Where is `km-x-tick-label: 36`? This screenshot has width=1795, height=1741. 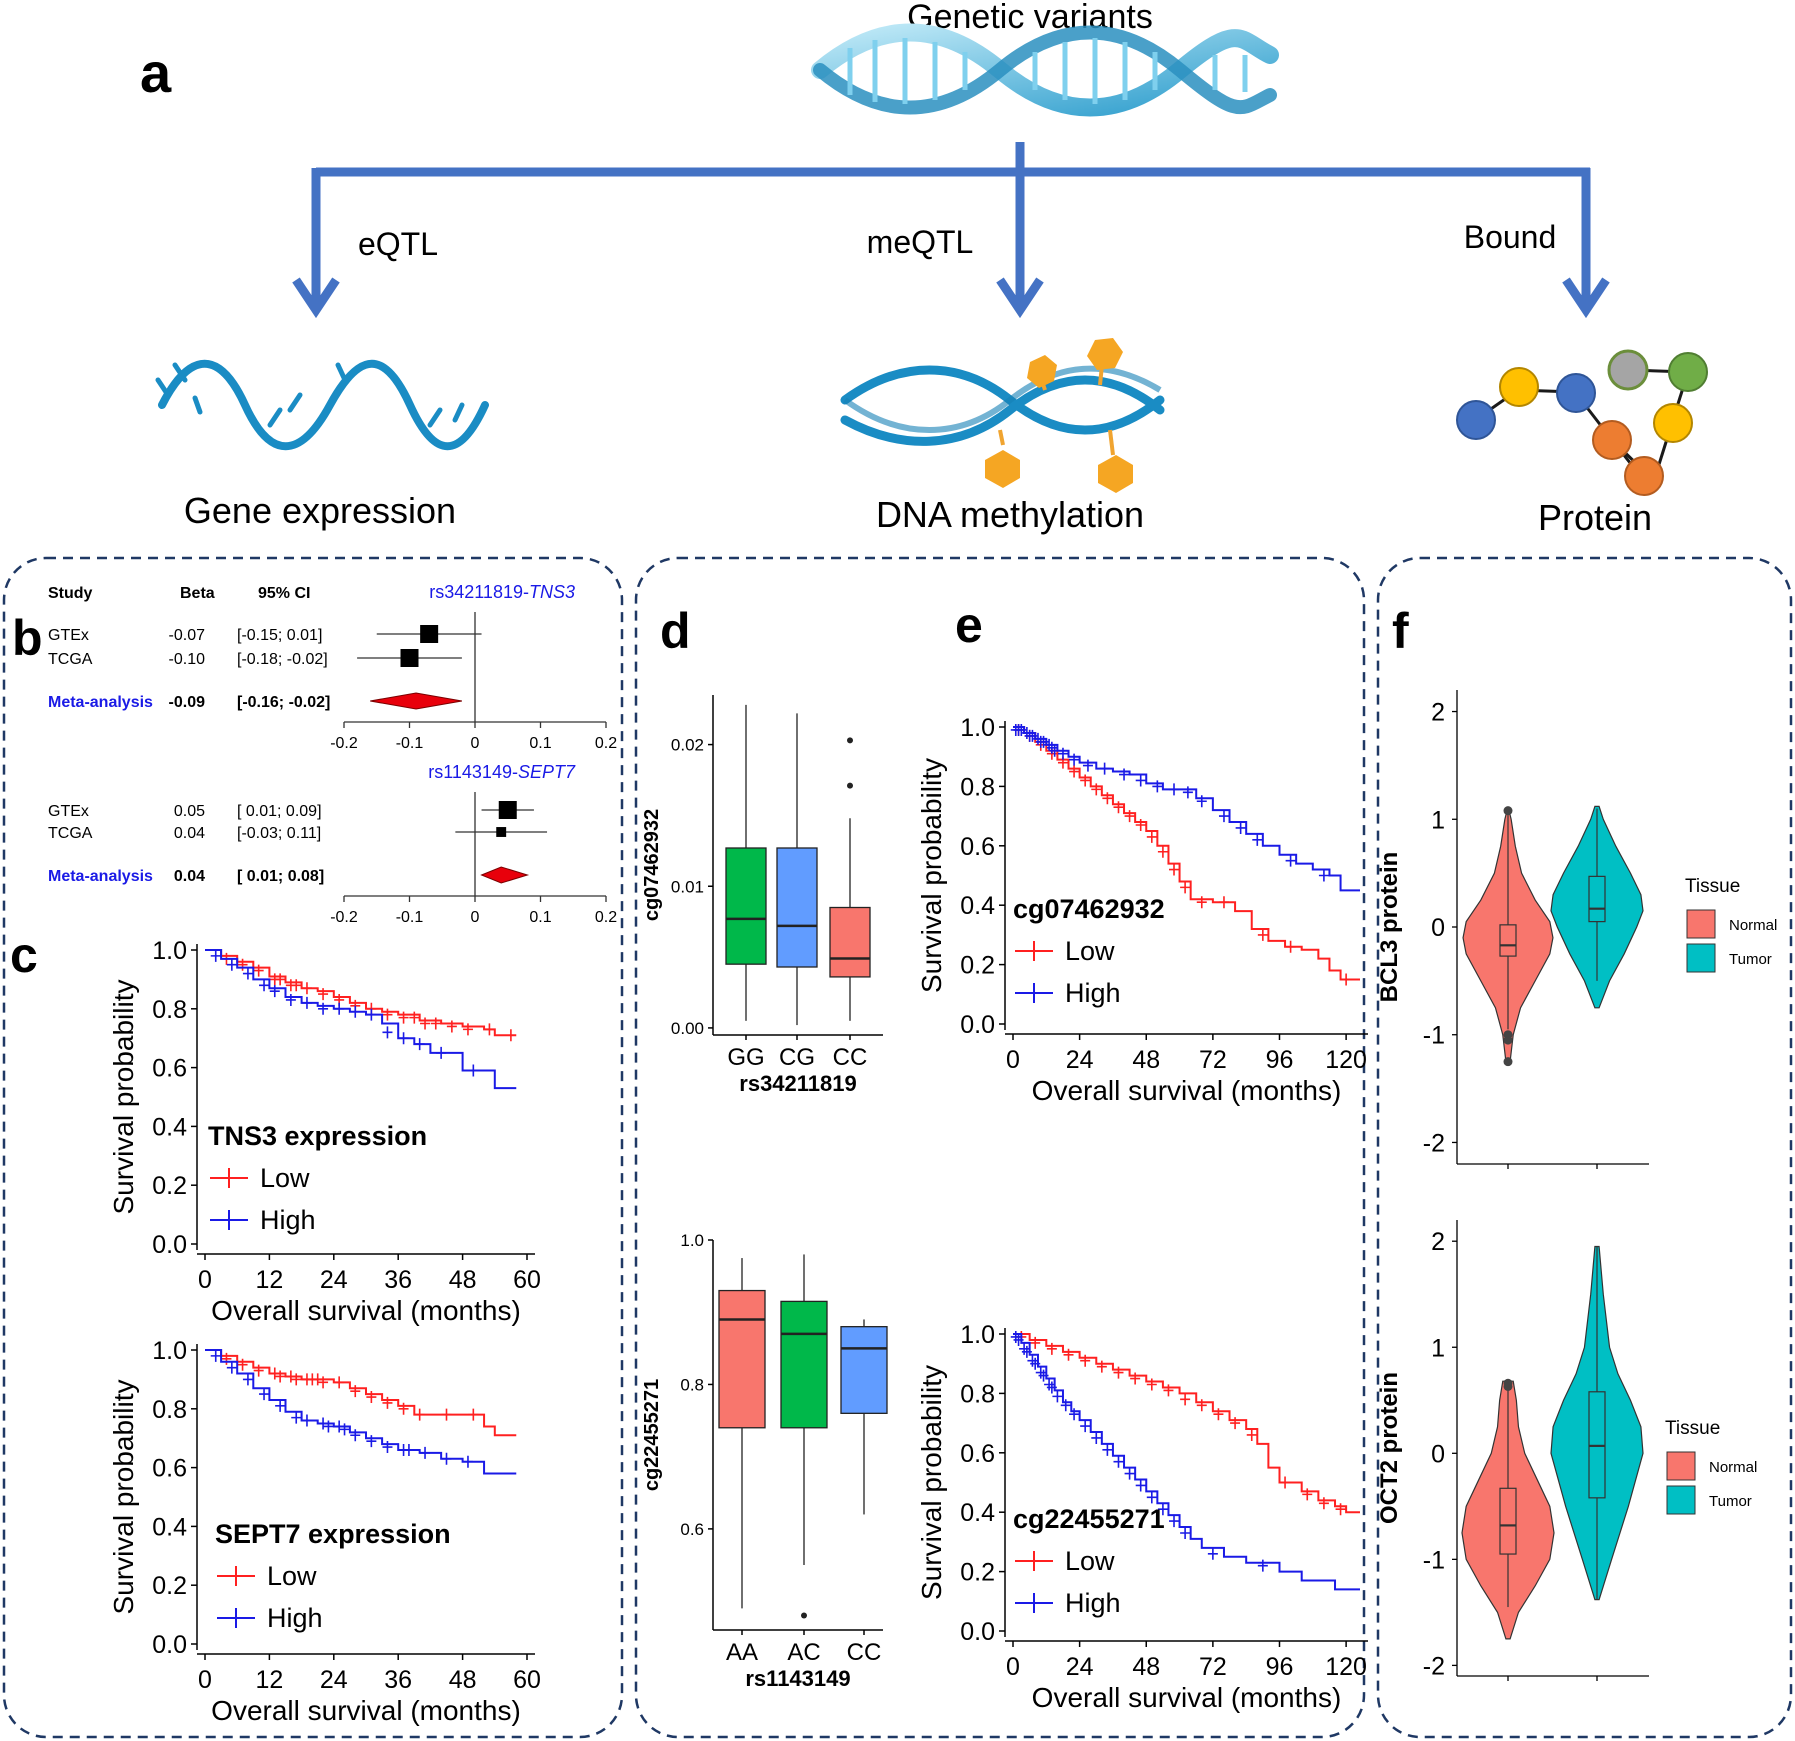
km-x-tick-label: 36 is located at coordinates (398, 1280).